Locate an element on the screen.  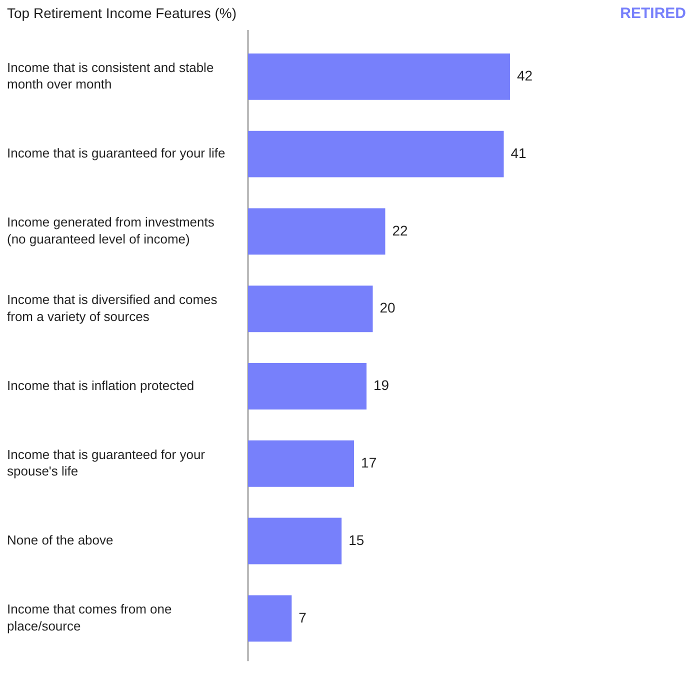
data-label: 19 is located at coordinates (382, 385).